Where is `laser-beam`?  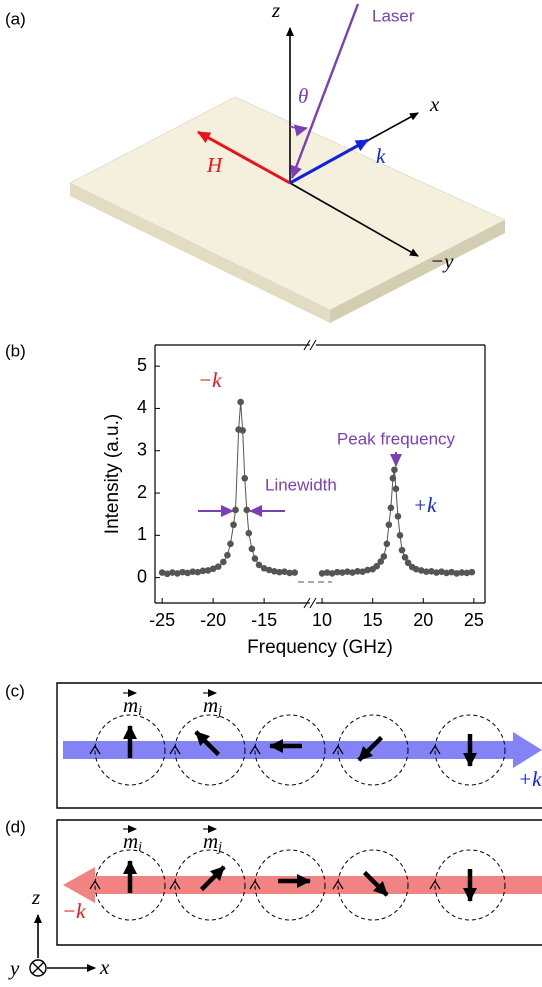 laser-beam is located at coordinates (325, 91).